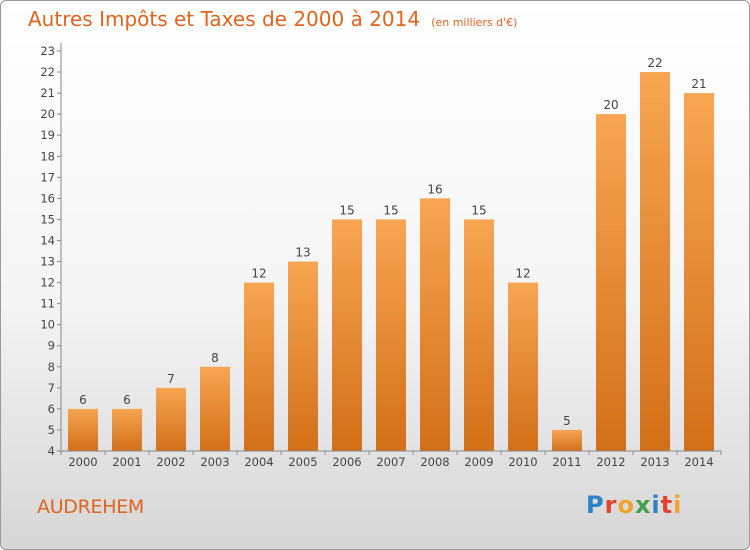 This screenshot has height=550, width=750. Describe the element at coordinates (51, 409) in the screenshot. I see `y-tick-label: 6` at that location.